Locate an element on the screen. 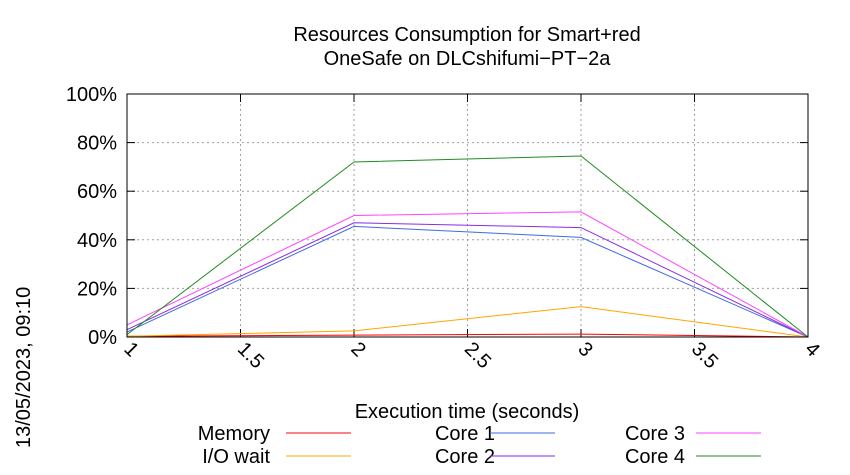 The height and width of the screenshot is (475, 850). legend-label-core-1: Core 1 is located at coordinates (465, 434).